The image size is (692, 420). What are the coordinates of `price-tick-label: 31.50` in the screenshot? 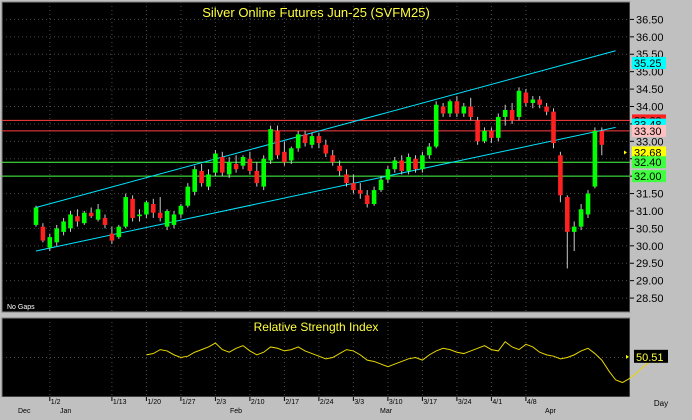 It's located at (650, 195).